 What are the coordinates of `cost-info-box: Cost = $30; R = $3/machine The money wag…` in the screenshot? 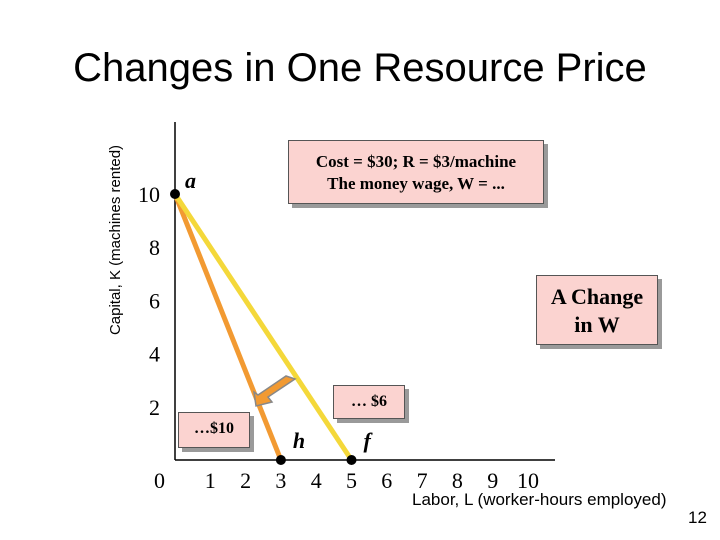 It's located at (416, 172).